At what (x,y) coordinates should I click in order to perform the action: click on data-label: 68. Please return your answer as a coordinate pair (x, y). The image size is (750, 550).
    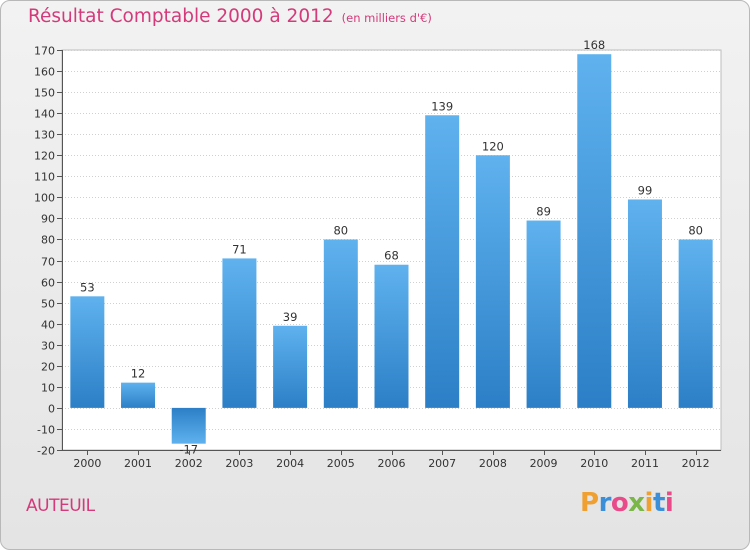
    Looking at the image, I should click on (391, 256).